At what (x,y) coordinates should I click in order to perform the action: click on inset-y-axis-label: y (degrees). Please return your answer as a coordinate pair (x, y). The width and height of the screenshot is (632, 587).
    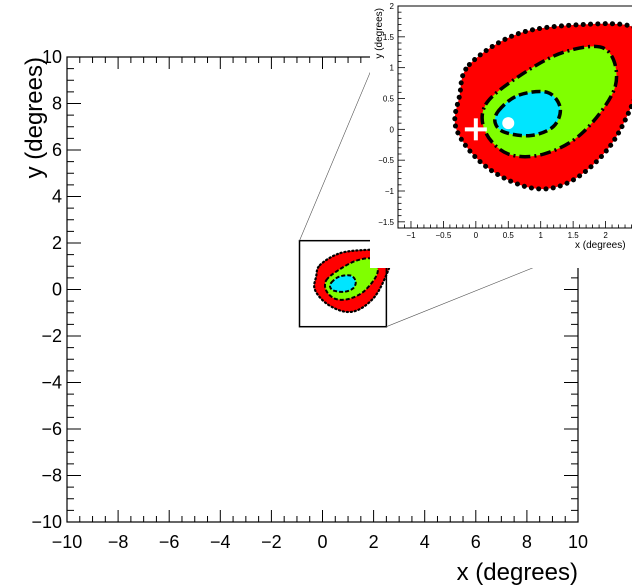
    Looking at the image, I should click on (379, 33).